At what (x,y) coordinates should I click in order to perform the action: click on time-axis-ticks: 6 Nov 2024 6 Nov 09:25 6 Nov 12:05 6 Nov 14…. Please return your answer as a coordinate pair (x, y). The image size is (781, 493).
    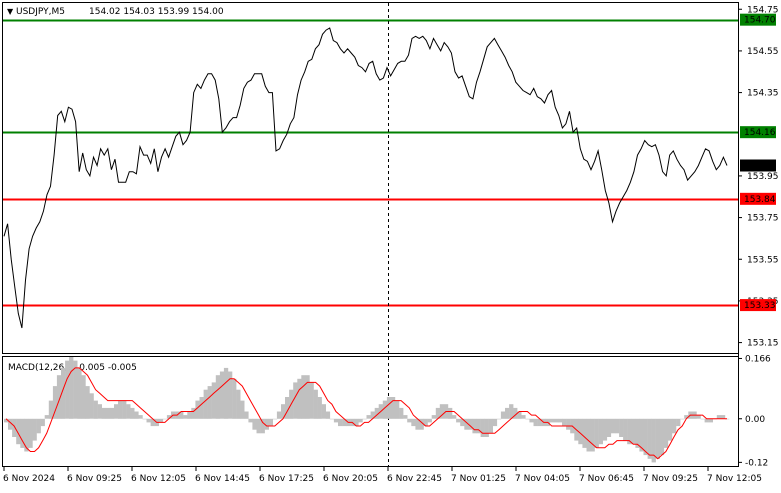
    Looking at the image, I should click on (382, 475).